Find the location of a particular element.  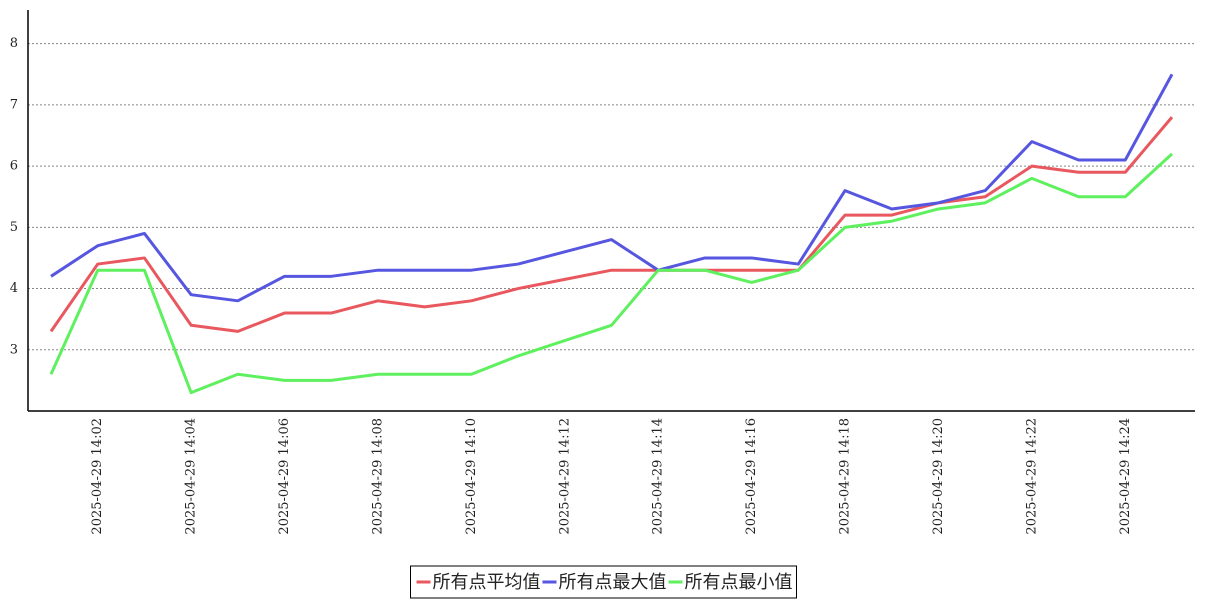

legend-box is located at coordinates (603, 582).